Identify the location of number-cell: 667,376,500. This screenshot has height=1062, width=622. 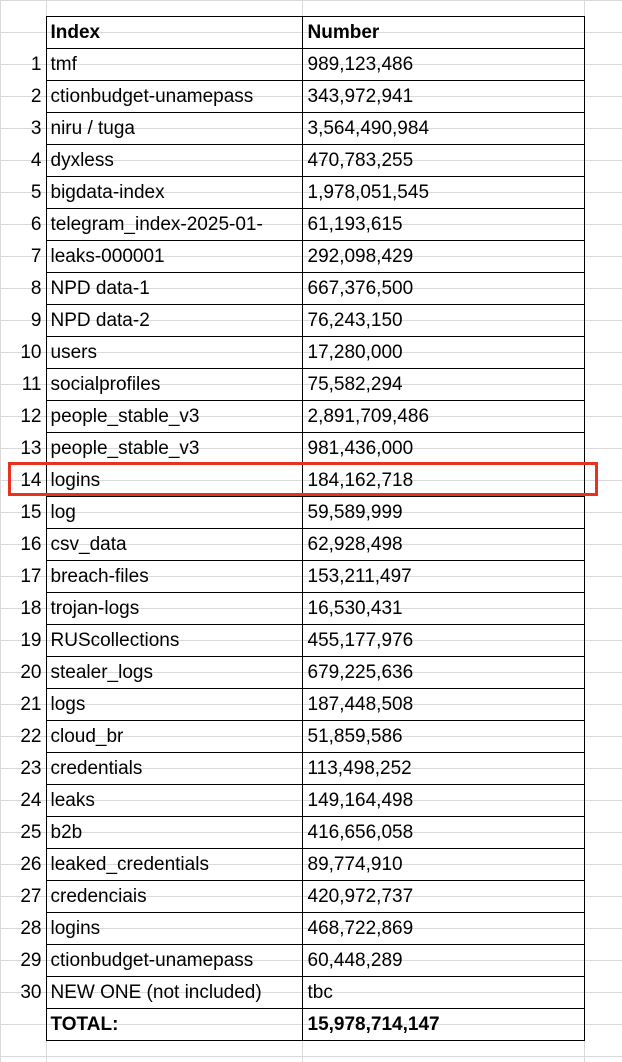
(443, 288).